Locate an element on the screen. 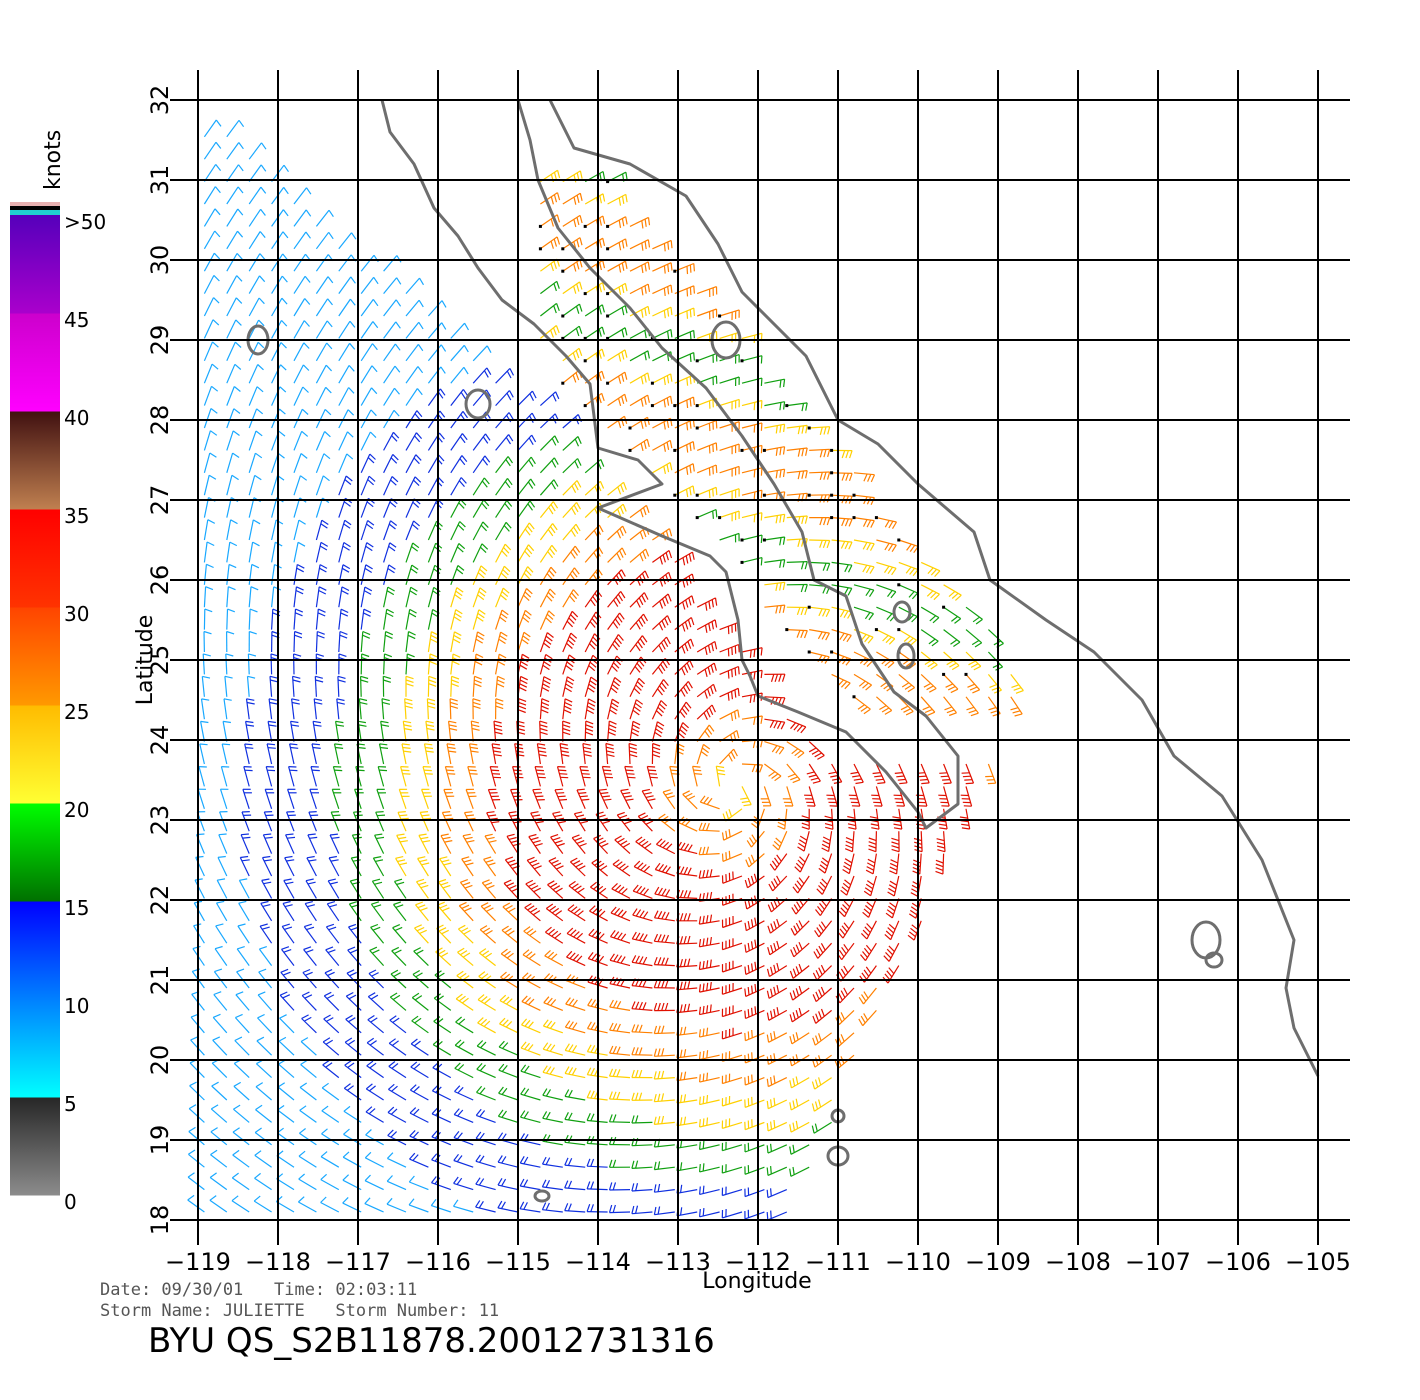 The image size is (1420, 1400). lat-tick-label: 28 is located at coordinates (160, 420).